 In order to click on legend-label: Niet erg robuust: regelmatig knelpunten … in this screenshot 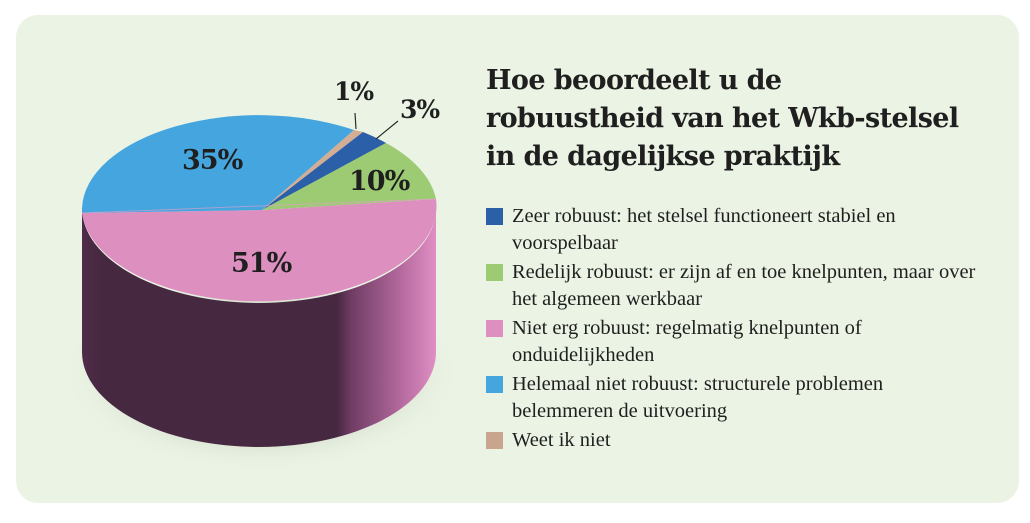, I will do `click(687, 341)`.